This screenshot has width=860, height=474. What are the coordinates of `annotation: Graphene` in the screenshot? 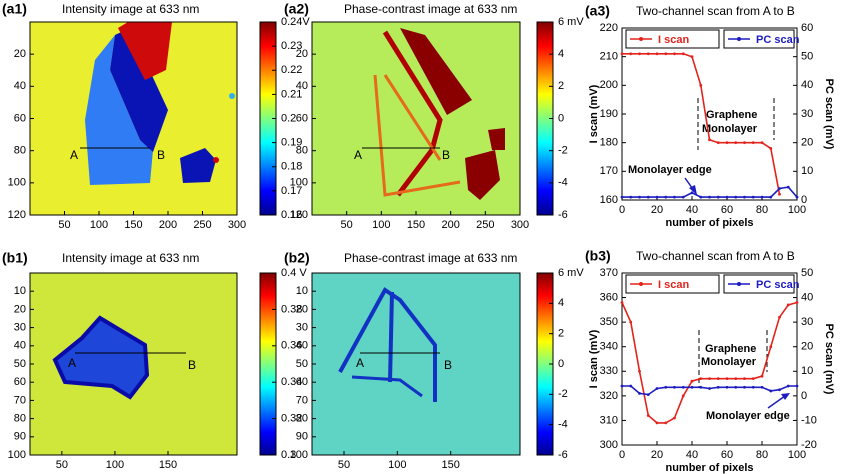 It's located at (731, 115).